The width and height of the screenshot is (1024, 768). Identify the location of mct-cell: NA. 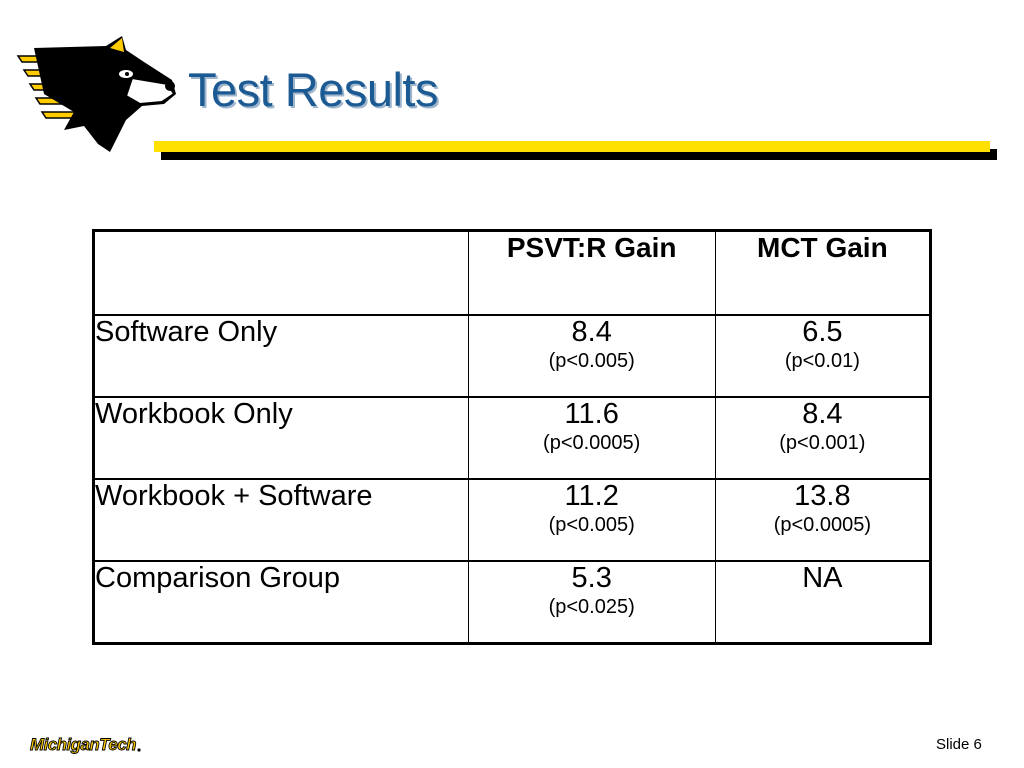
(823, 602).